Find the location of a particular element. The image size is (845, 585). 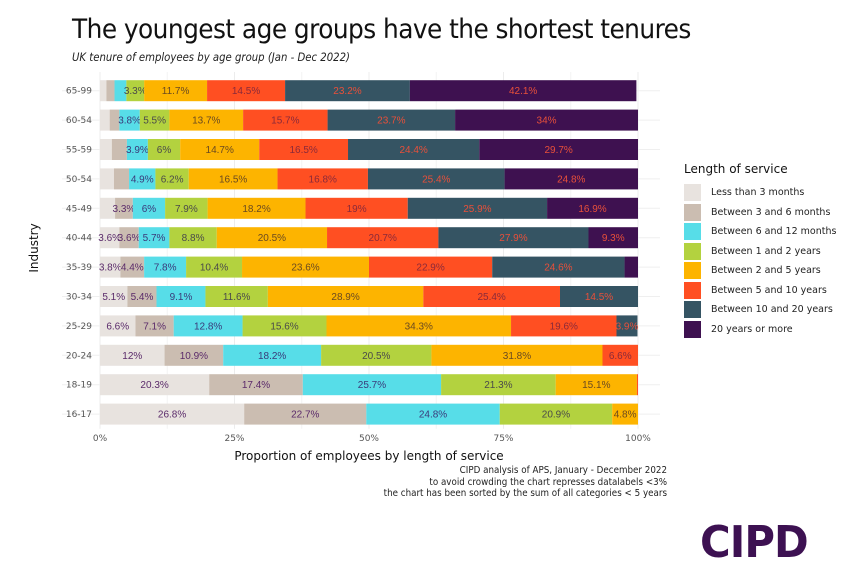

data-label: 5.5% is located at coordinates (154, 121).